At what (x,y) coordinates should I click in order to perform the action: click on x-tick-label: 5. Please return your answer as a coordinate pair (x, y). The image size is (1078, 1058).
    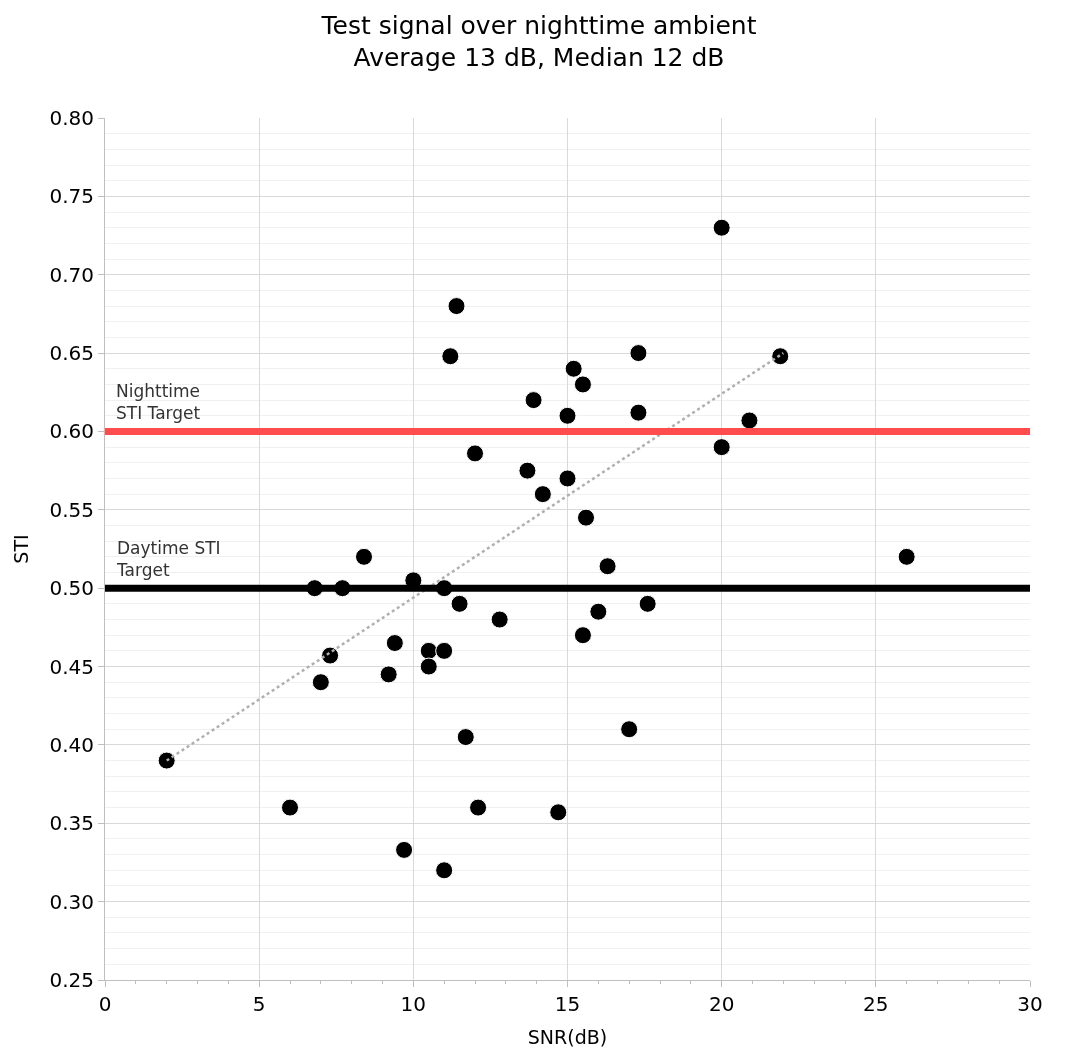
    Looking at the image, I should click on (259, 1004).